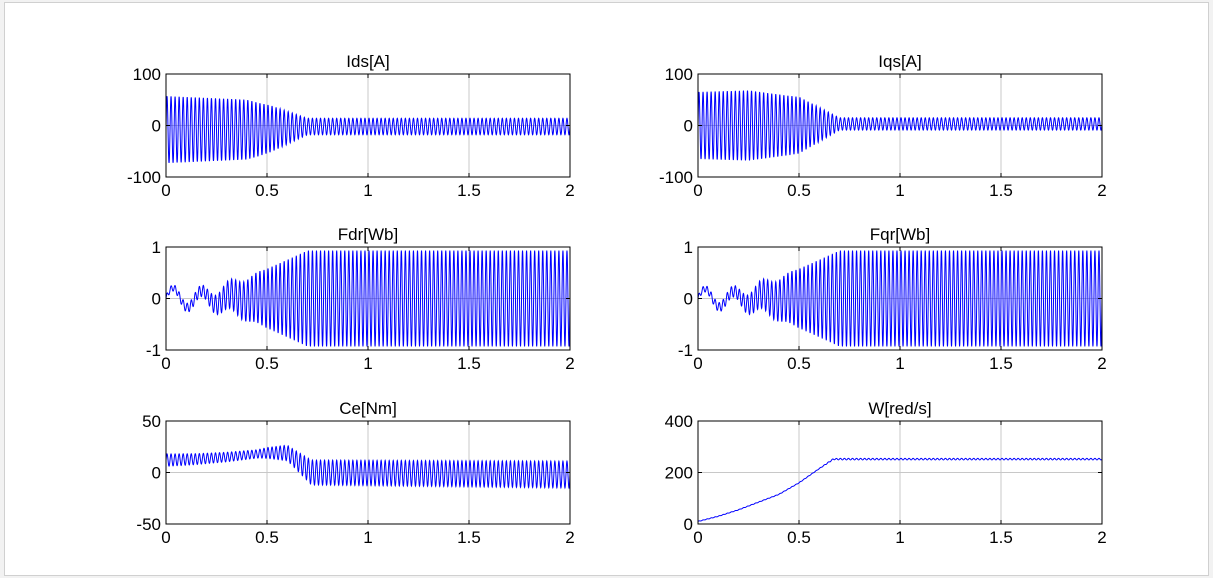 The image size is (1213, 578). I want to click on subplot-w: 0 0.5 1 1.5 2 400 200 0 W[red/s], so click(886, 473).